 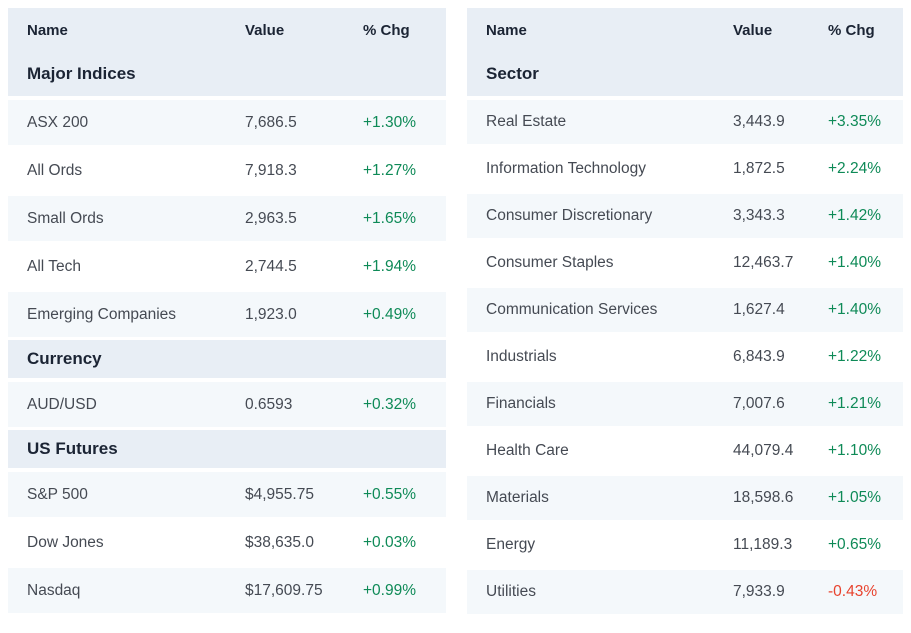 I want to click on row-change-cell: +0.49%, so click(x=390, y=314).